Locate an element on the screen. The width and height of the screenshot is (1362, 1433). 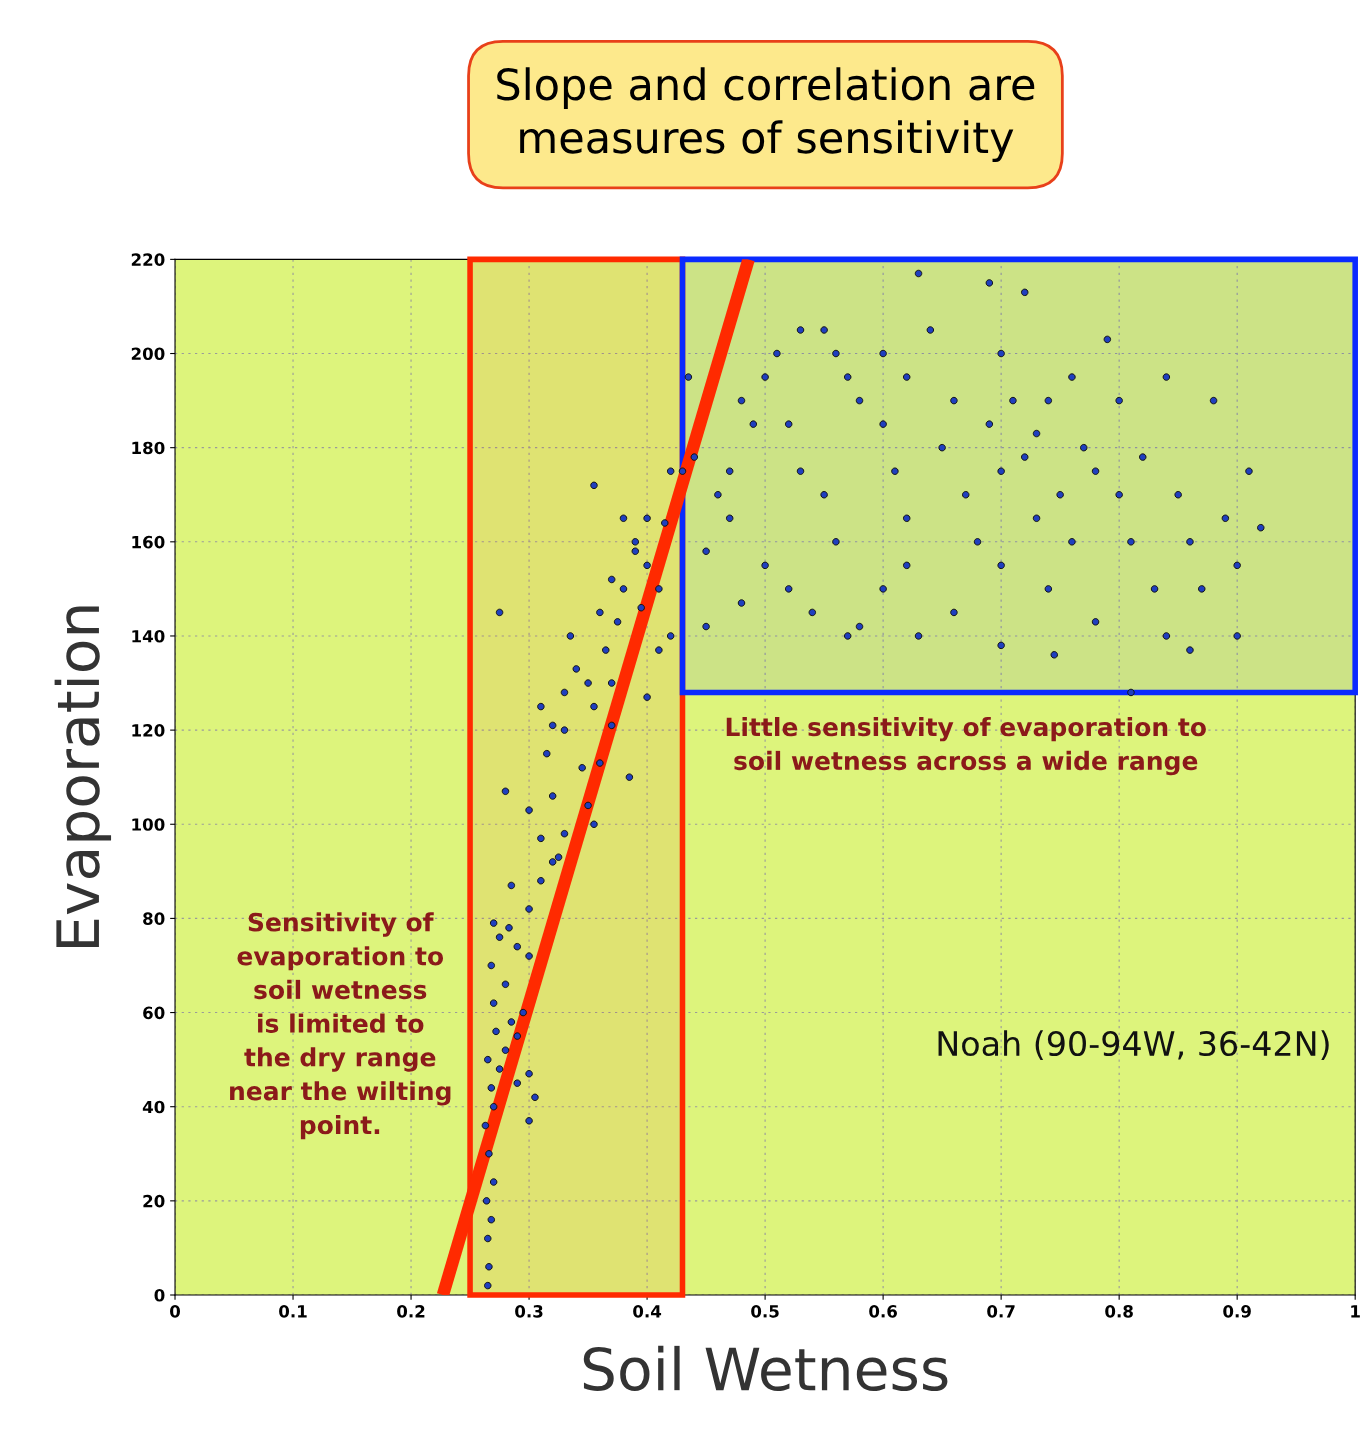
x-tick-label: 0.9 is located at coordinates (1237, 1311).